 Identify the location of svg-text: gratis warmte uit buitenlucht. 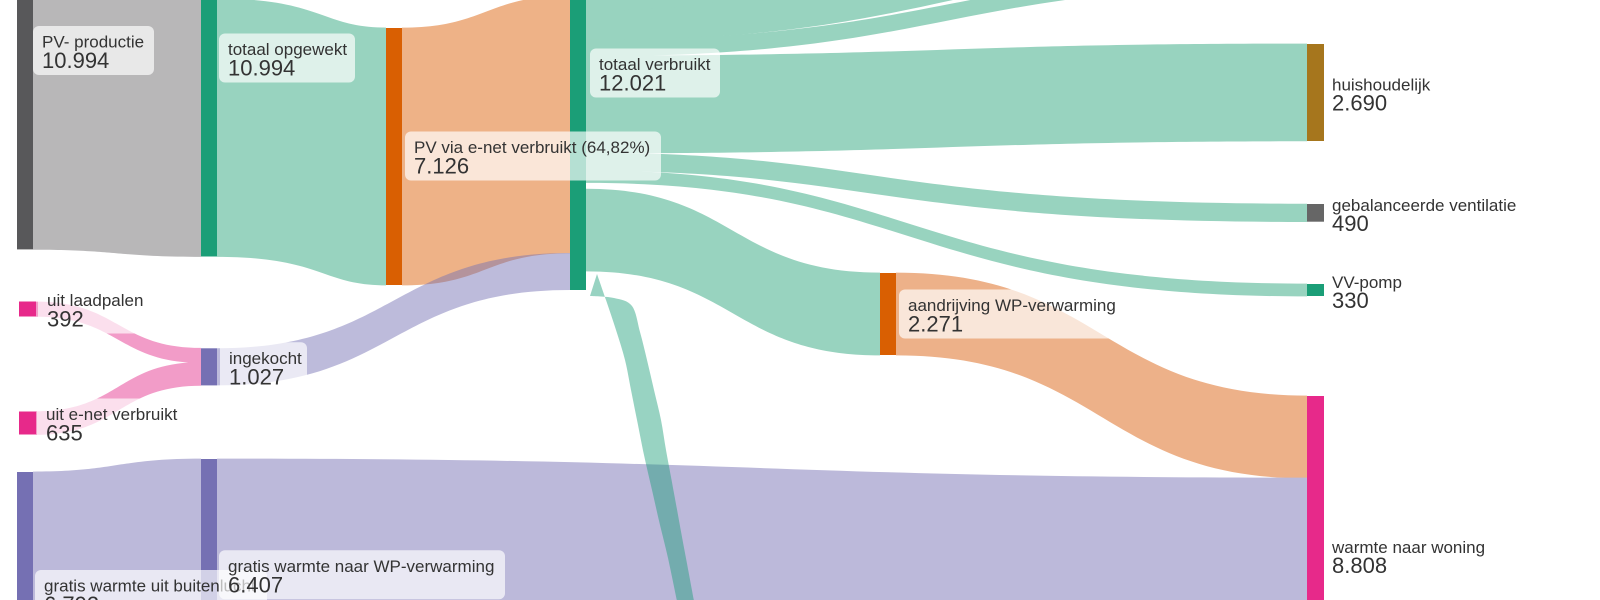
(150, 586).